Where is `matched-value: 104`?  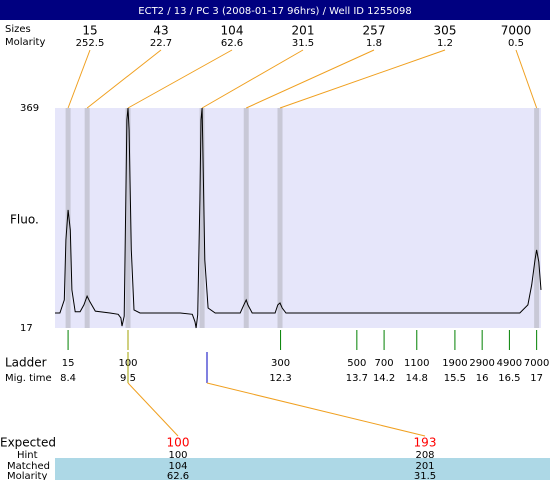 matched-value: 104 is located at coordinates (177, 466).